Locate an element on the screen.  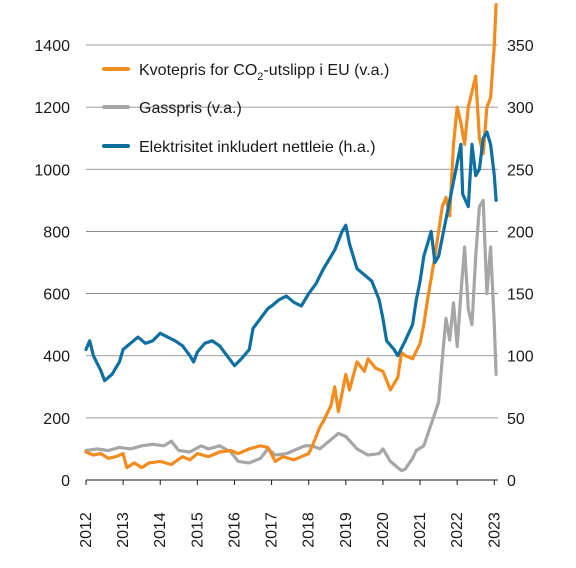
x-tick-label: 2022 is located at coordinates (457, 530).